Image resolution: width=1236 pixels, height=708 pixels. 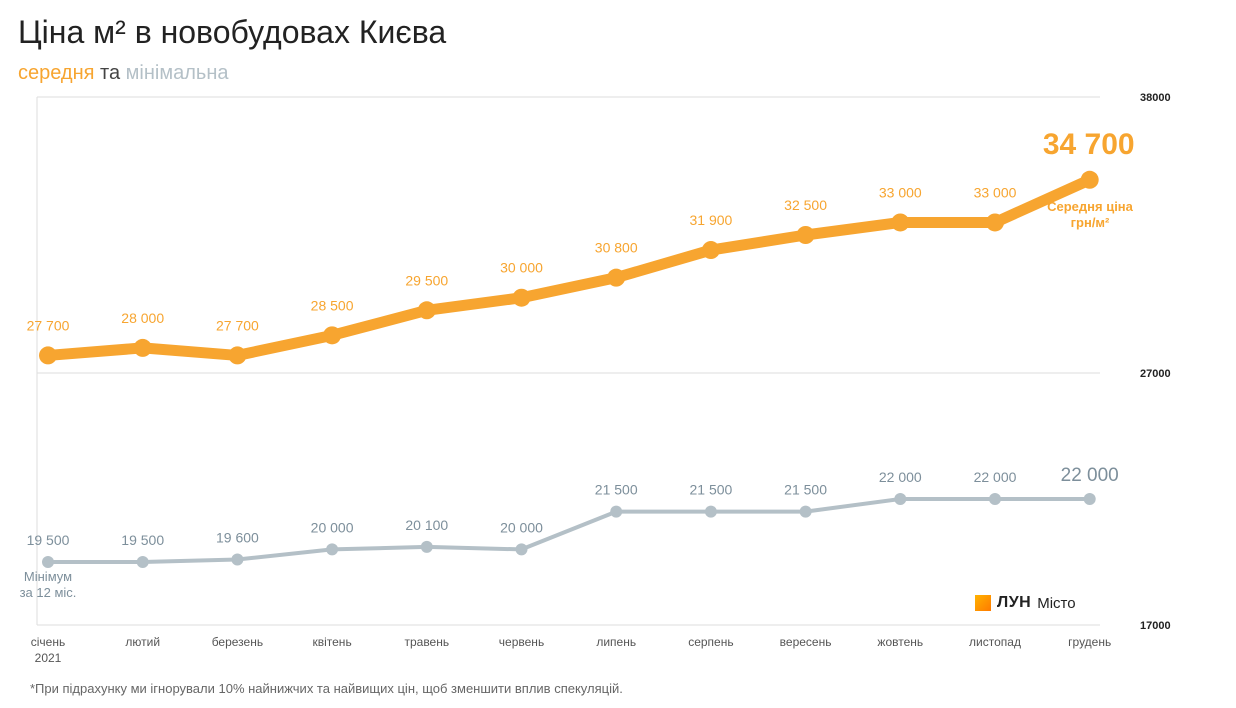 What do you see at coordinates (48, 576) in the screenshot?
I see `minimum-note: Мінімум` at bounding box center [48, 576].